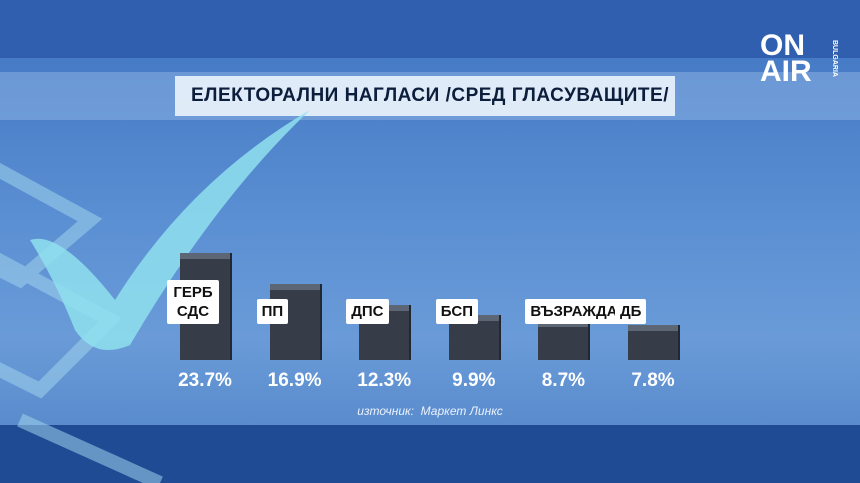  Describe the element at coordinates (834, 58) in the screenshot. I see `logo-subtitle: BULGARIA` at that location.